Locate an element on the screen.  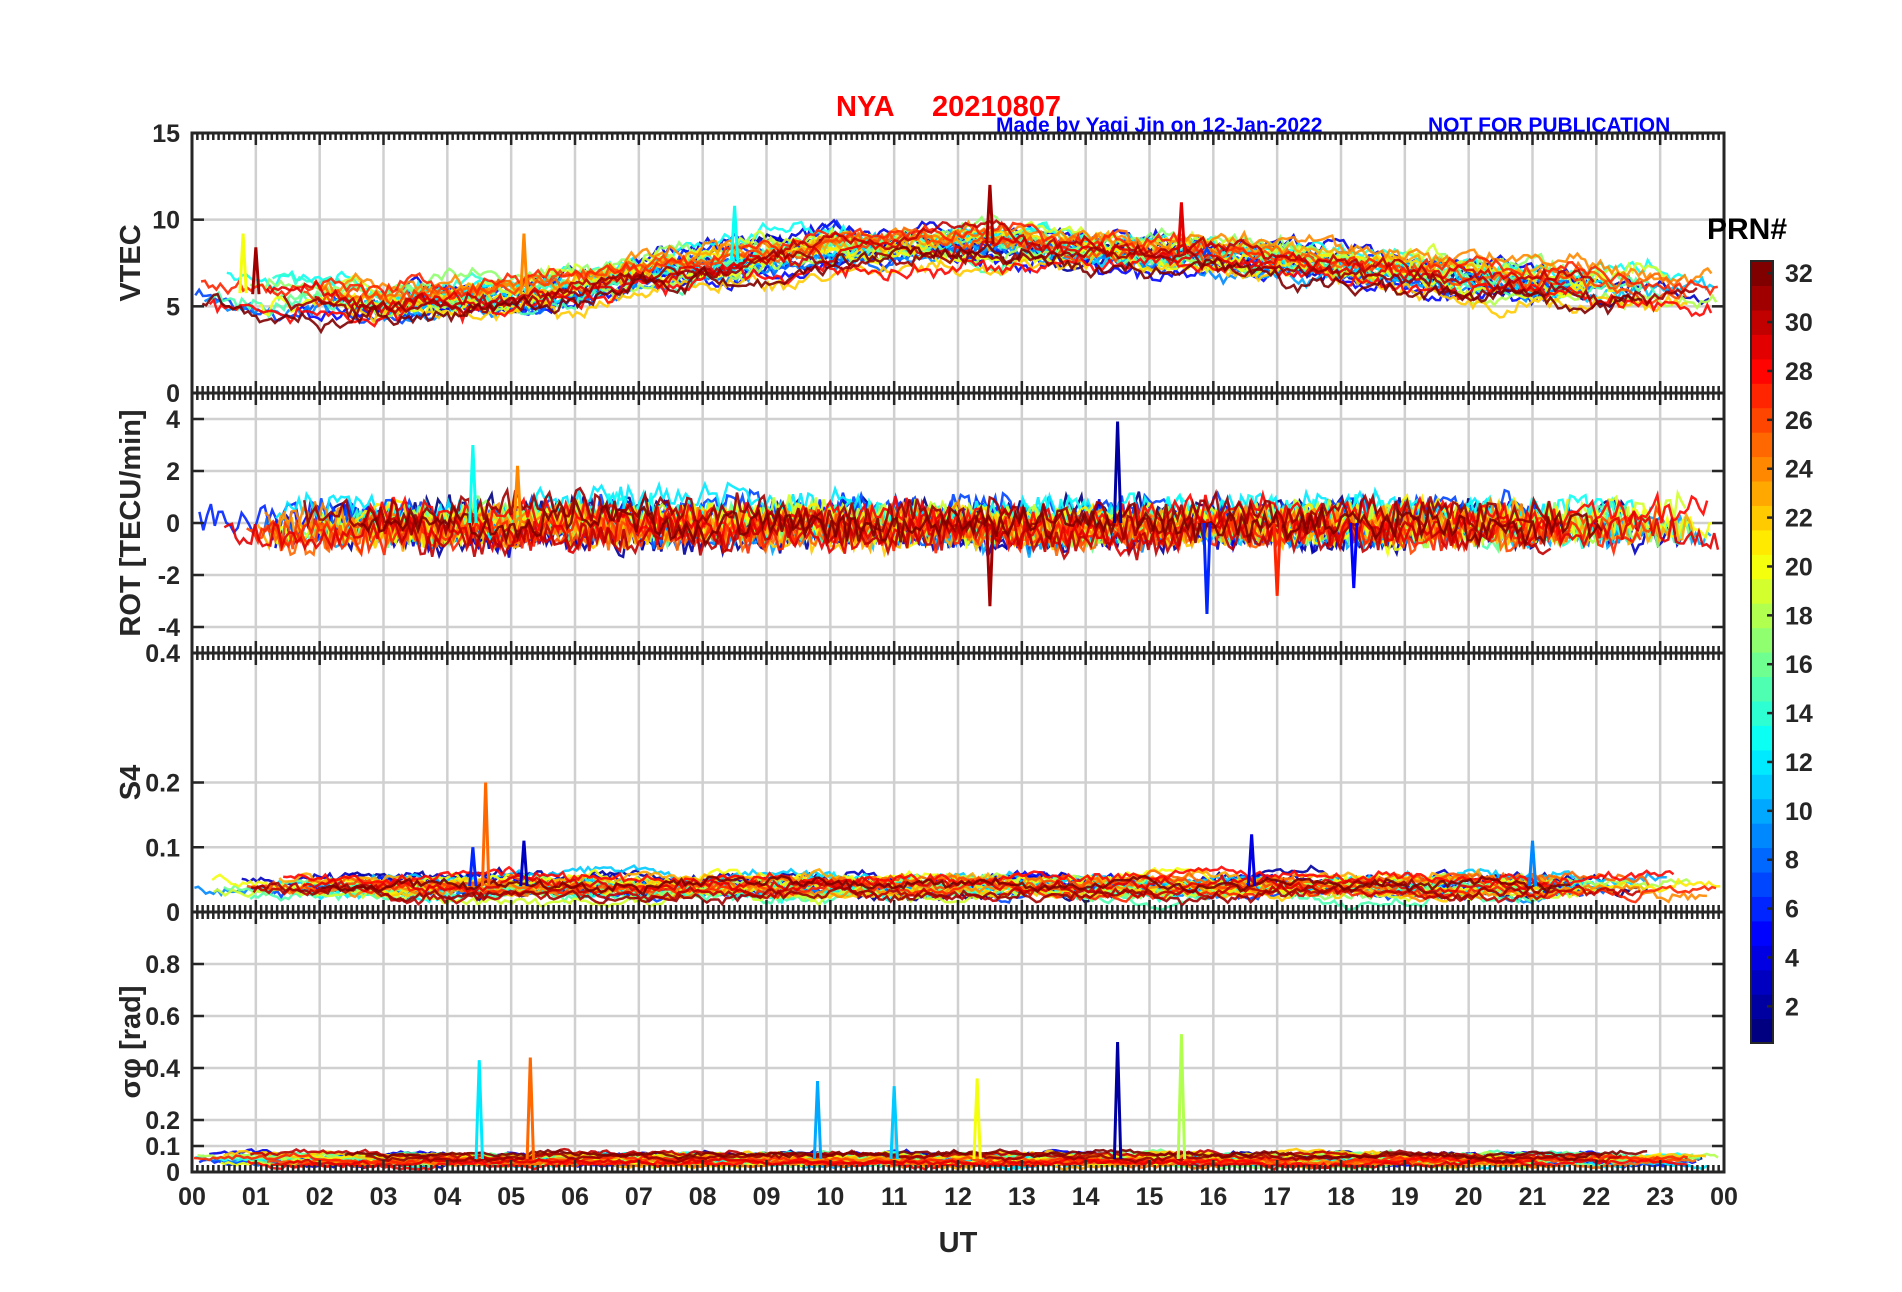
colorbar-tick-label: 30 is located at coordinates (1799, 323).